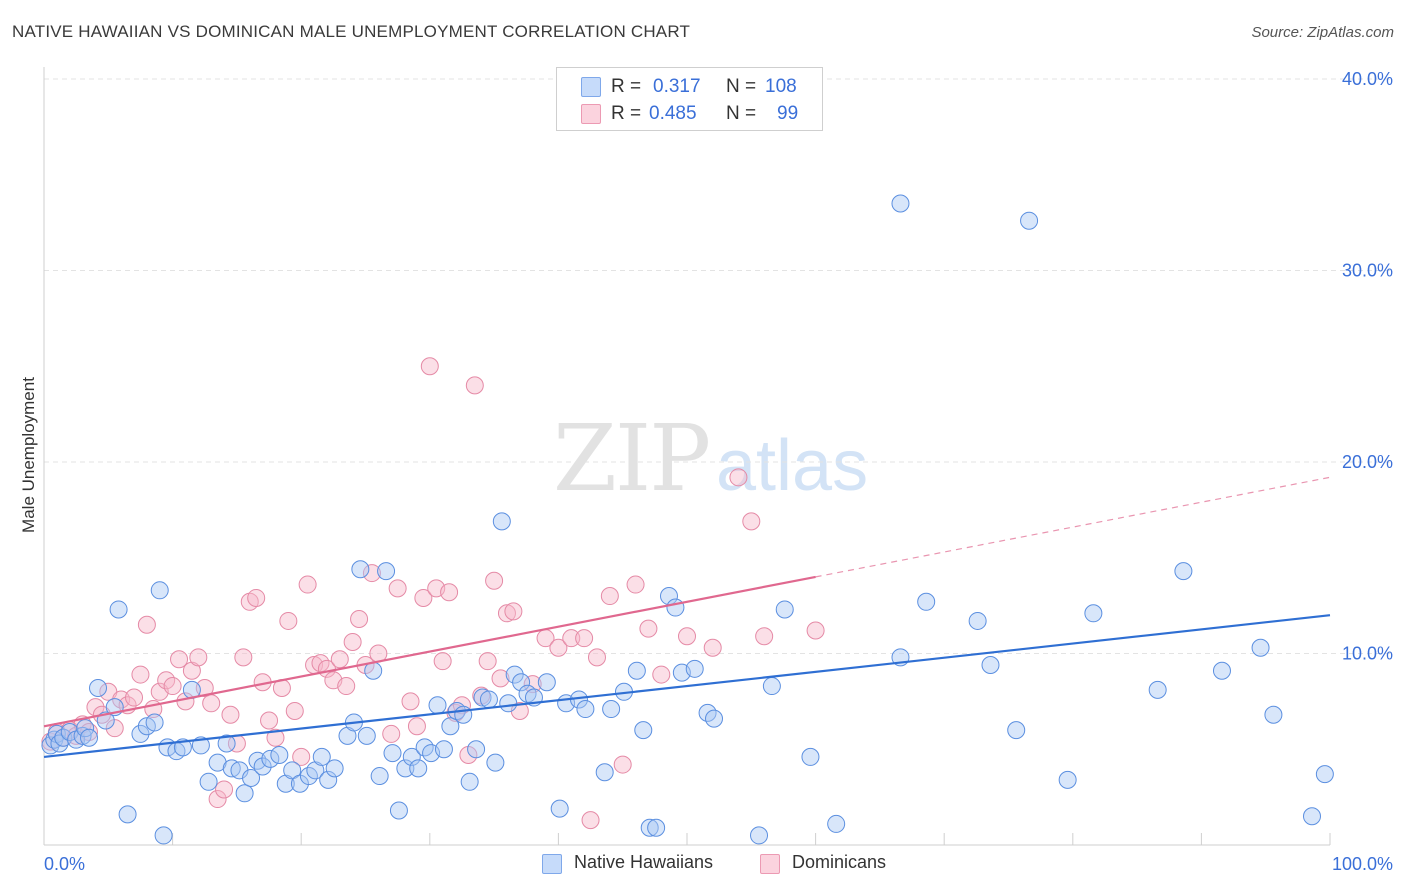 The image size is (1406, 892). What do you see at coordinates (591, 114) in the screenshot?
I see `legend-swatch-dominicans` at bounding box center [591, 114].